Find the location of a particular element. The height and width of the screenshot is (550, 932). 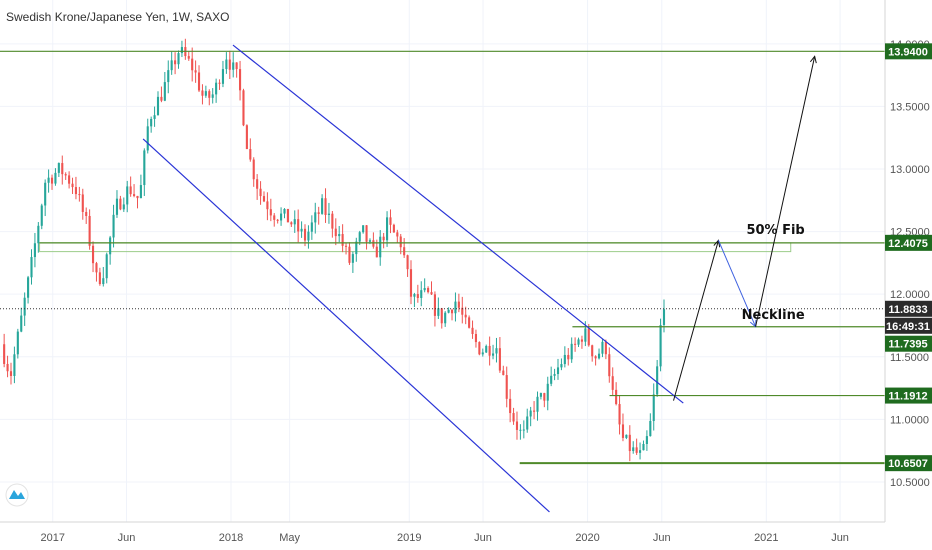

level-price-tag: 13.9400 is located at coordinates (908, 52).